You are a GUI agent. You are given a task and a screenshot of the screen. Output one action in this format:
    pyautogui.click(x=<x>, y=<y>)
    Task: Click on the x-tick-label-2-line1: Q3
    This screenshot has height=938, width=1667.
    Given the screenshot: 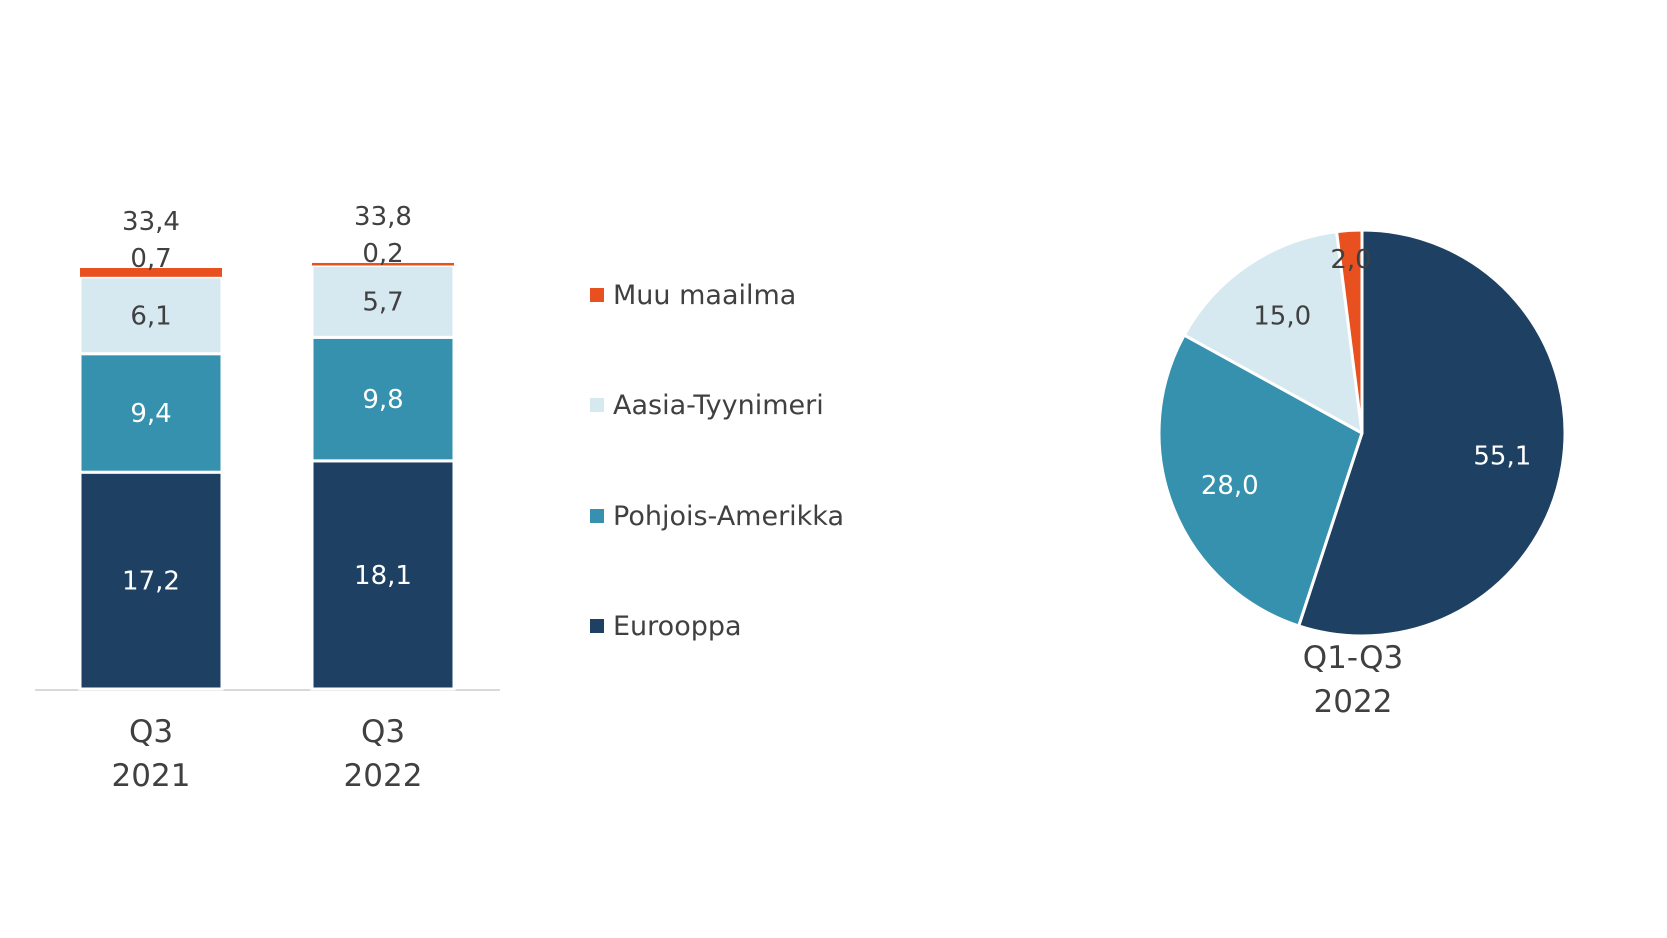 What is the action you would take?
    pyautogui.click(x=383, y=732)
    